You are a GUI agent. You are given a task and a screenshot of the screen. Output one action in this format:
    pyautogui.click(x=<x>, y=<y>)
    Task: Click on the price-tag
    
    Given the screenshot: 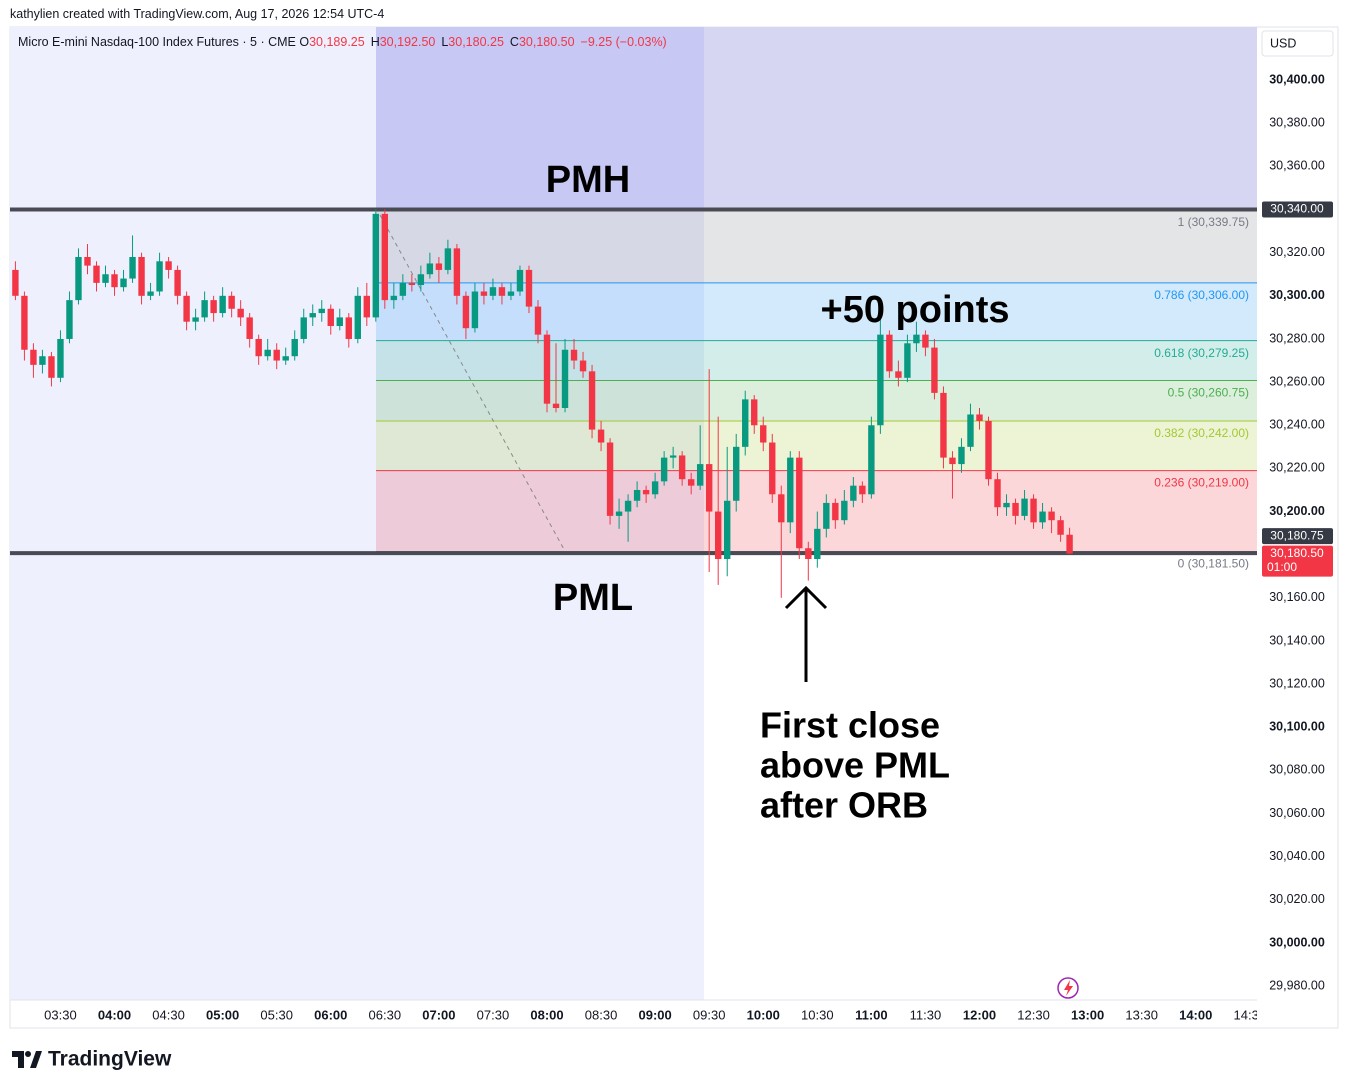 What is the action you would take?
    pyautogui.click(x=1297, y=209)
    